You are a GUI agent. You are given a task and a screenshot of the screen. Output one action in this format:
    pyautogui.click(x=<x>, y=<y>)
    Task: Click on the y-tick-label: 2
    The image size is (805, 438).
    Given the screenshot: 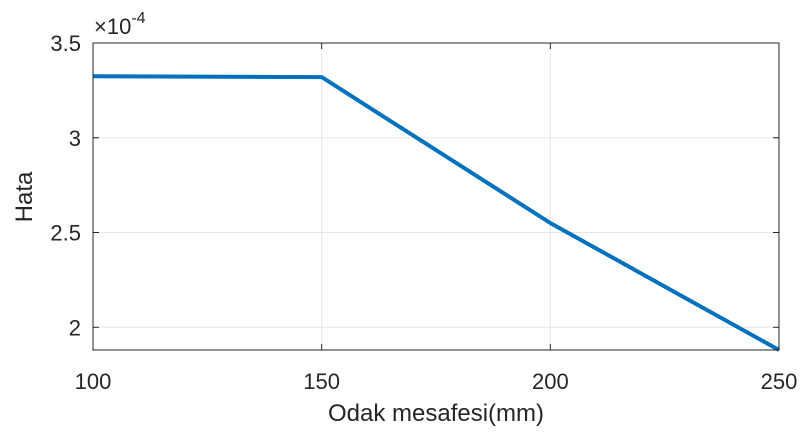 What is the action you would take?
    pyautogui.click(x=75, y=327)
    